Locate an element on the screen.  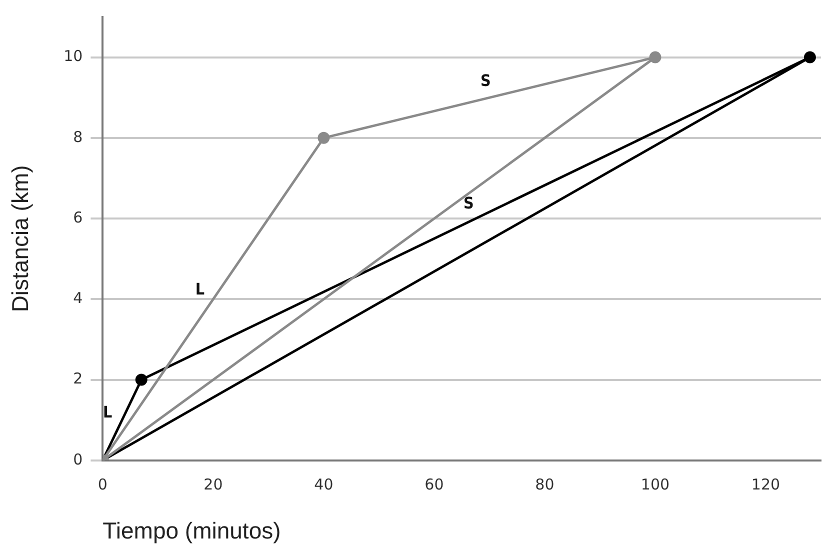
y-tick-label: 0 is located at coordinates (78, 459).